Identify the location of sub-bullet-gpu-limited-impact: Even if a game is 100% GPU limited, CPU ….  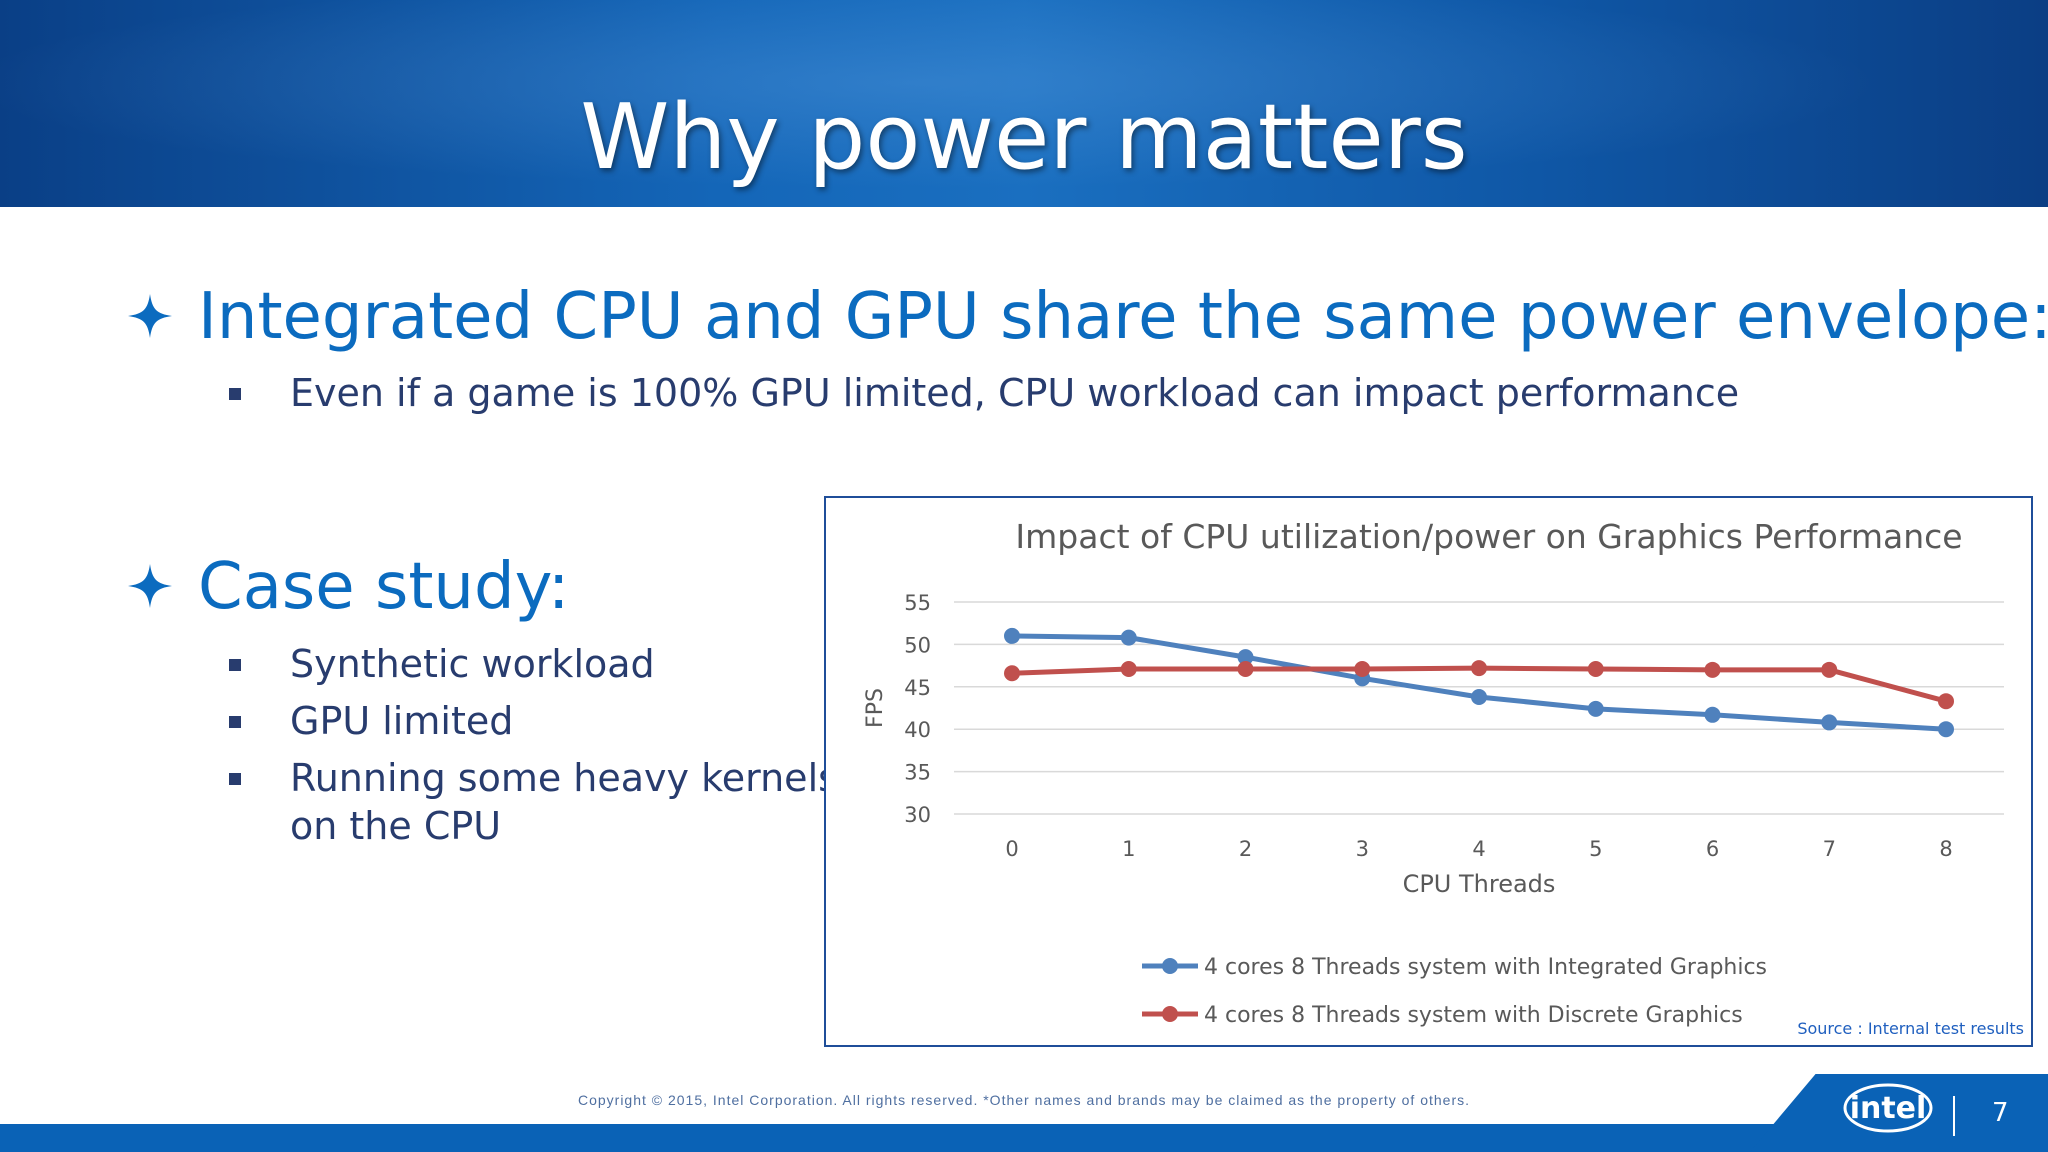
(1015, 393).